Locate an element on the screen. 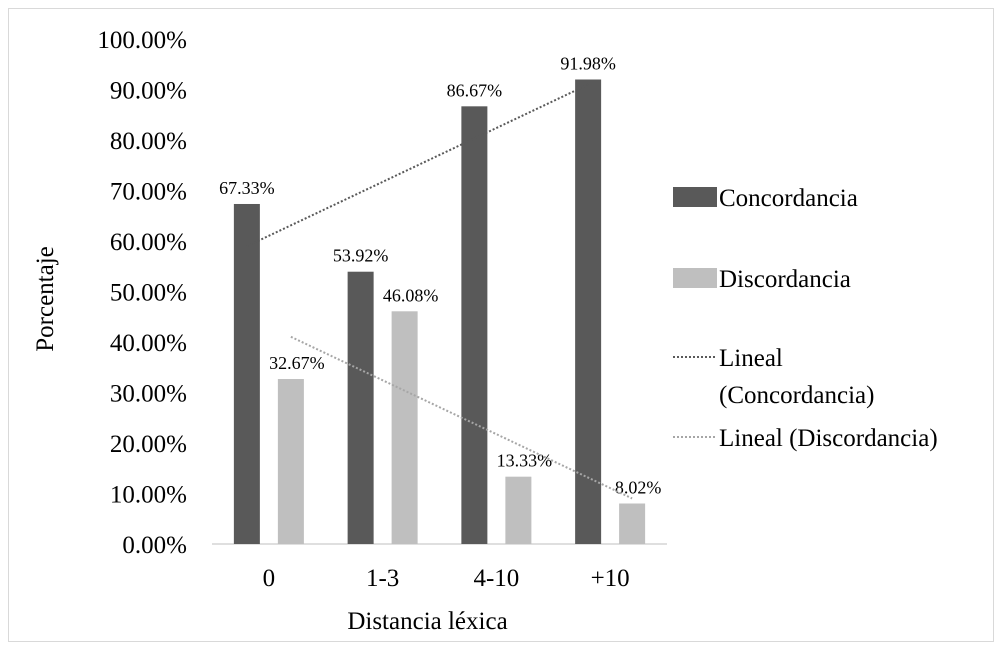  y-tick-label: 50.00% is located at coordinates (148, 293).